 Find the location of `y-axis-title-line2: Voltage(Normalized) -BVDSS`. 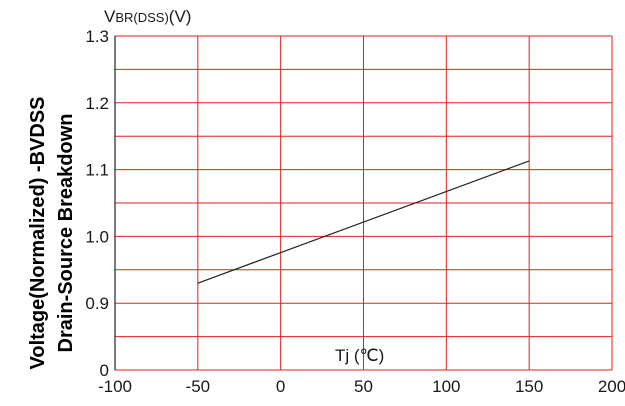

y-axis-title-line2: Voltage(Normalized) -BVDSS is located at coordinates (38, 233).